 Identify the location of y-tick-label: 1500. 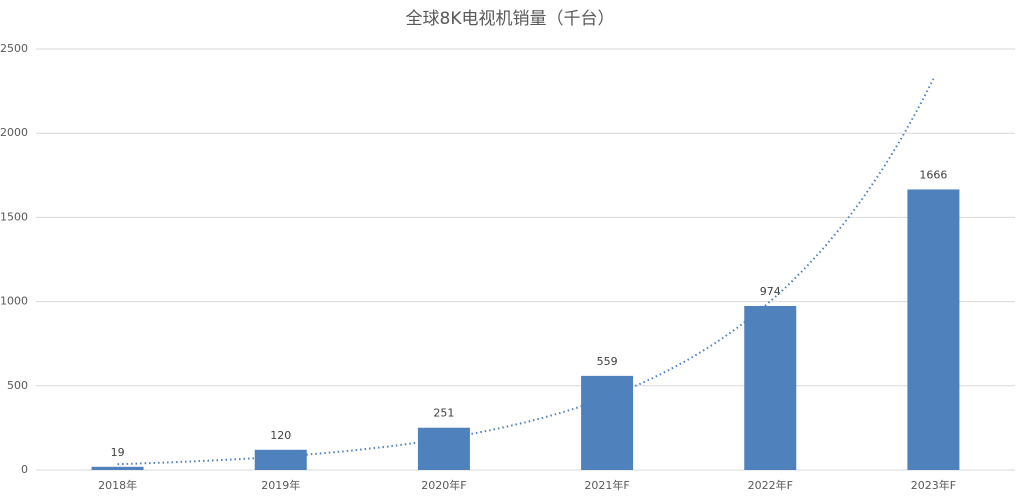
(14, 216).